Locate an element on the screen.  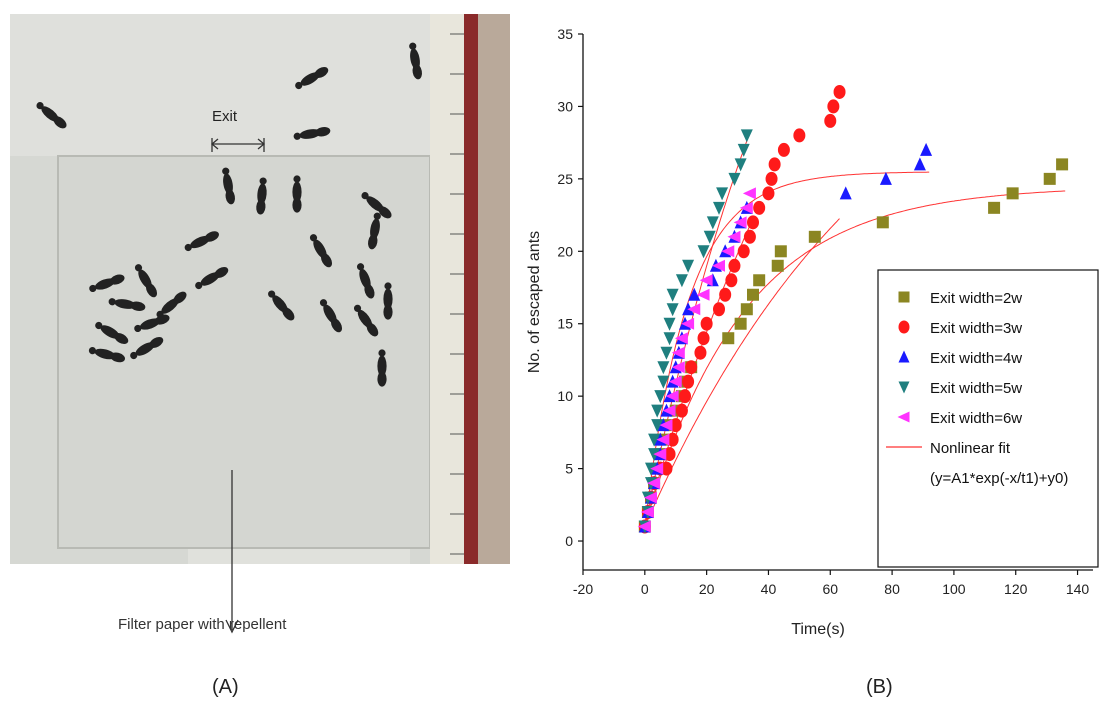
y-axis-title: No. of escaped ants is located at coordinates (534, 302).